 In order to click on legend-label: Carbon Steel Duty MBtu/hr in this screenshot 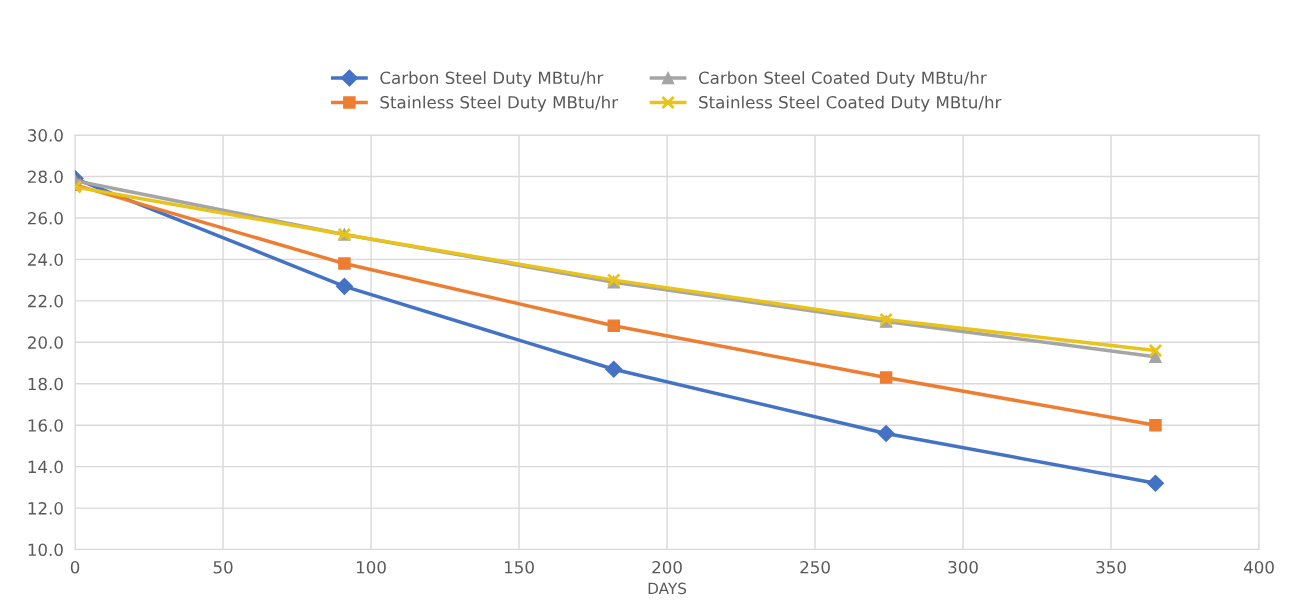, I will do `click(492, 79)`.